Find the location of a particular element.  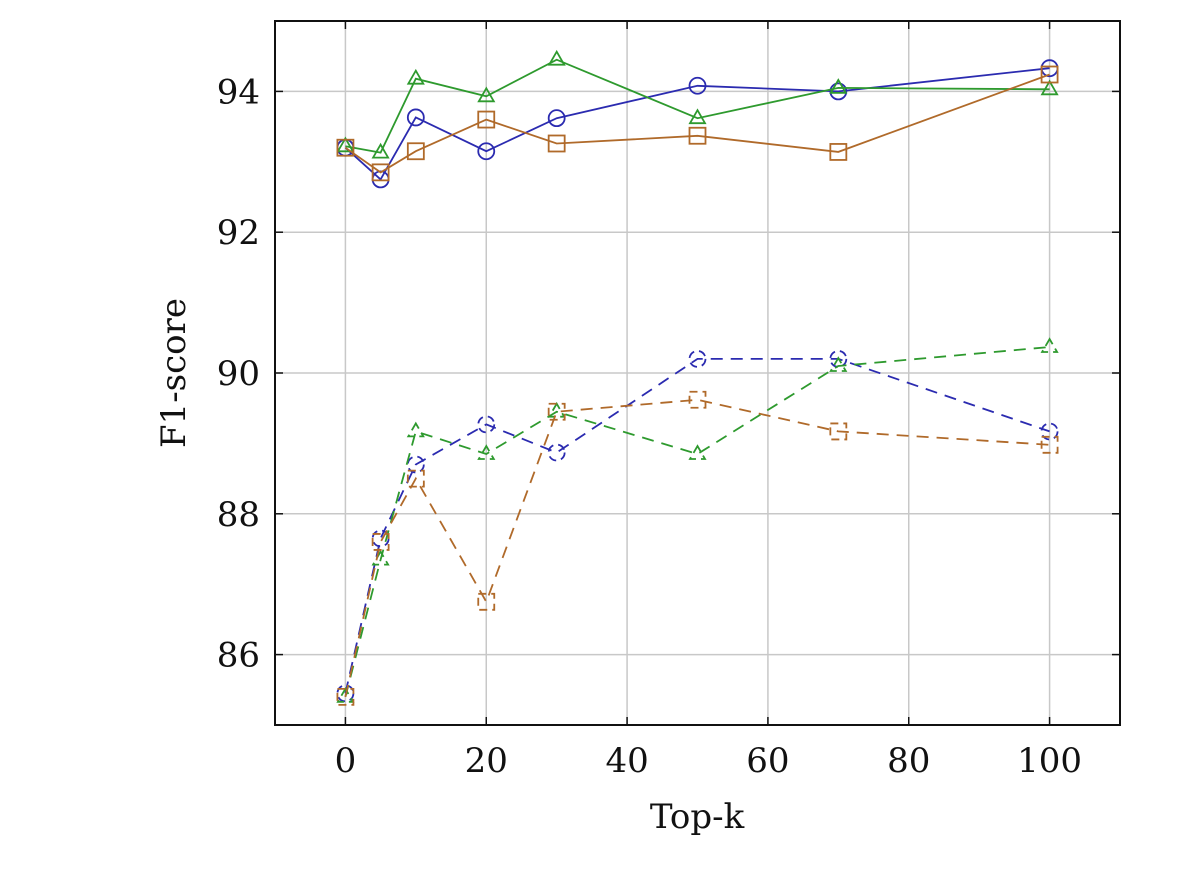

y-tick-label: 86 is located at coordinates (238, 656).